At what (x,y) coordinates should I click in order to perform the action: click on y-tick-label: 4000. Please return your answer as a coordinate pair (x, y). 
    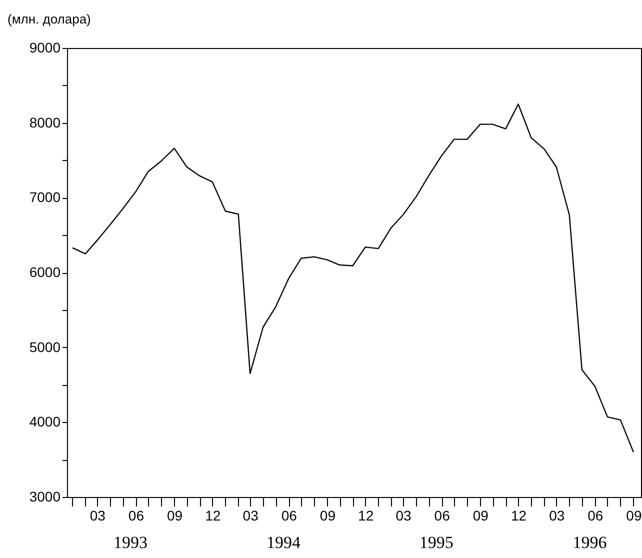
    Looking at the image, I should click on (45, 422).